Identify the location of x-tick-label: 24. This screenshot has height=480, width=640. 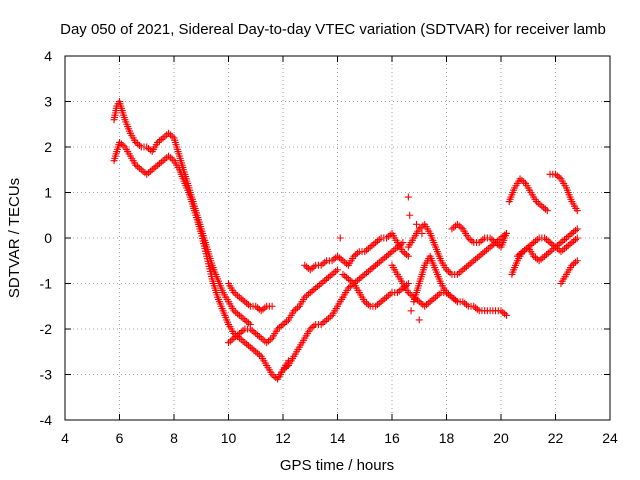
(610, 438).